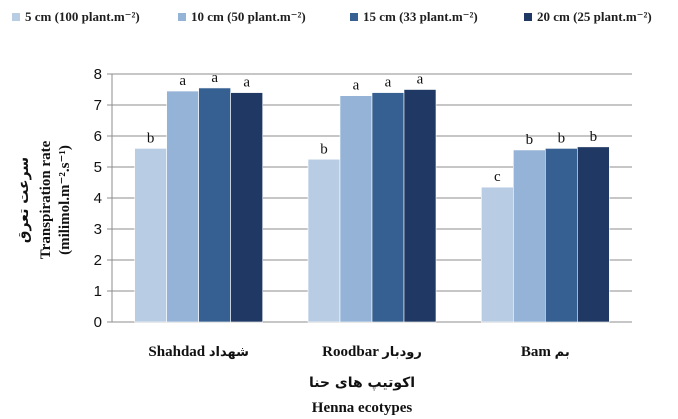  I want to click on legend-label: 10 cm (50 plant.m⁻²), so click(248, 16).